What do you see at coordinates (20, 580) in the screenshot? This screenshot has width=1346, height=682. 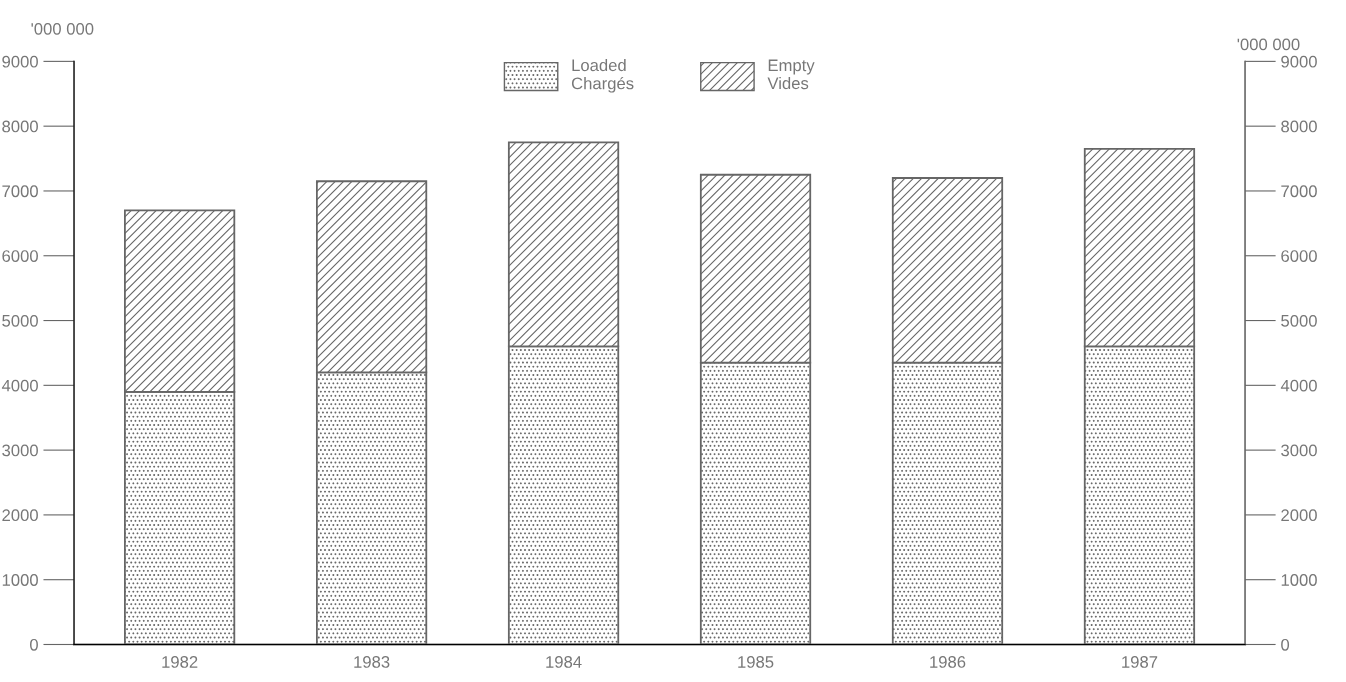 I see `y-tick-label: 1000` at bounding box center [20, 580].